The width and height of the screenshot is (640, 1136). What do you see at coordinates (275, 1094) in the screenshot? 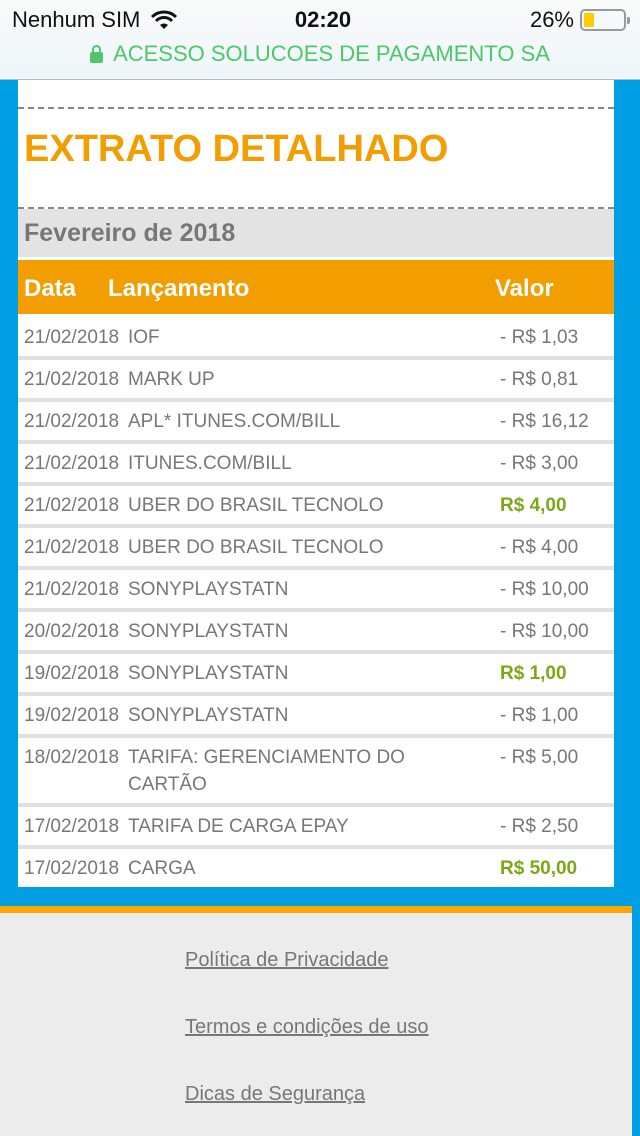
I see `security-tips-link: Dicas de Segurança` at bounding box center [275, 1094].